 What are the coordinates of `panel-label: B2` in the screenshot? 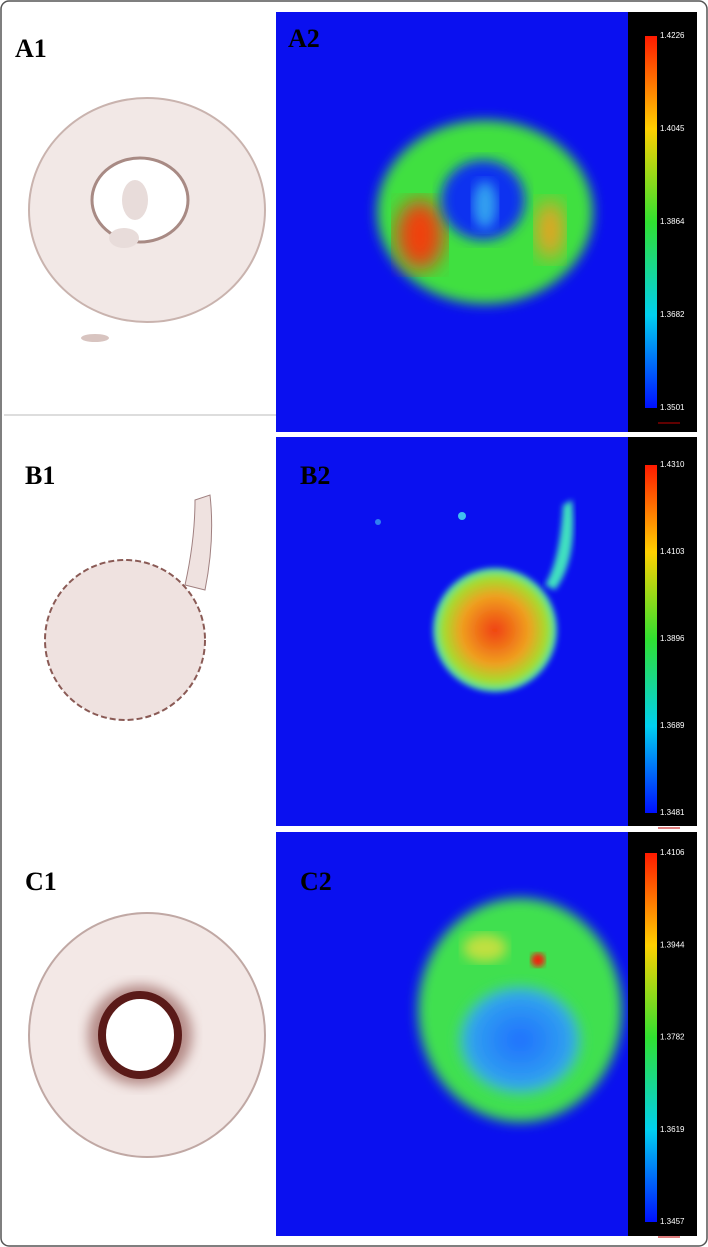 It's located at (315, 475).